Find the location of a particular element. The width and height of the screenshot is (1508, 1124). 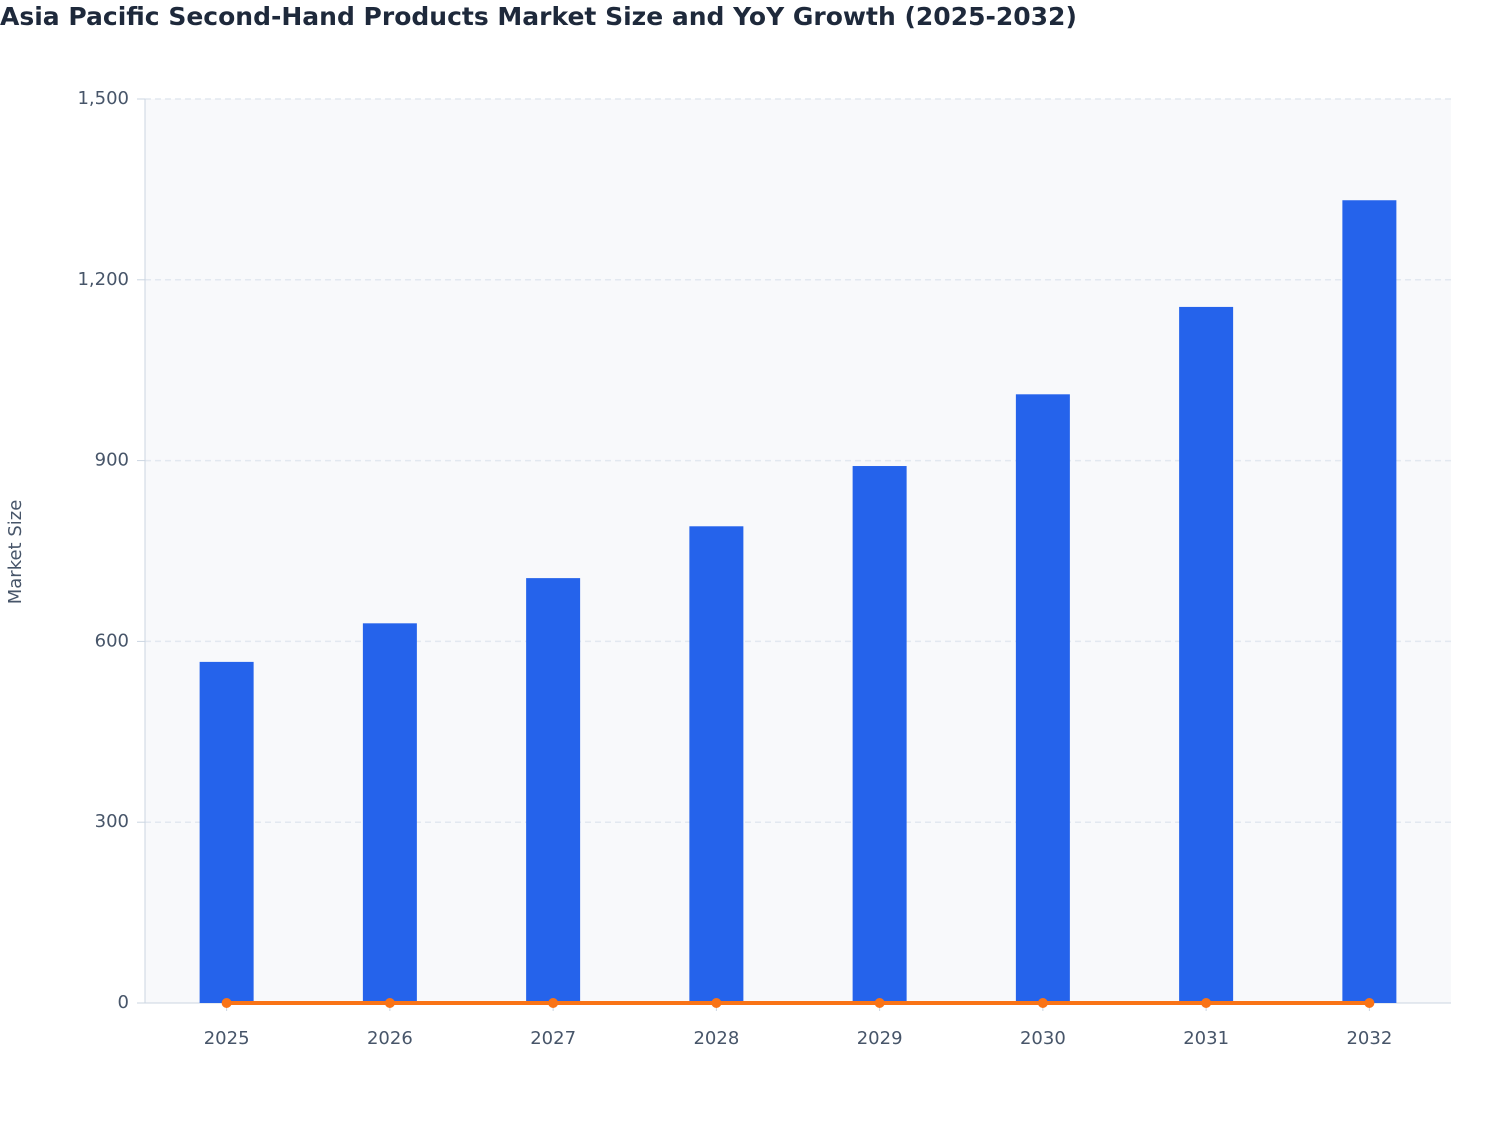

x-tick-label: 2030 is located at coordinates (1043, 1038).